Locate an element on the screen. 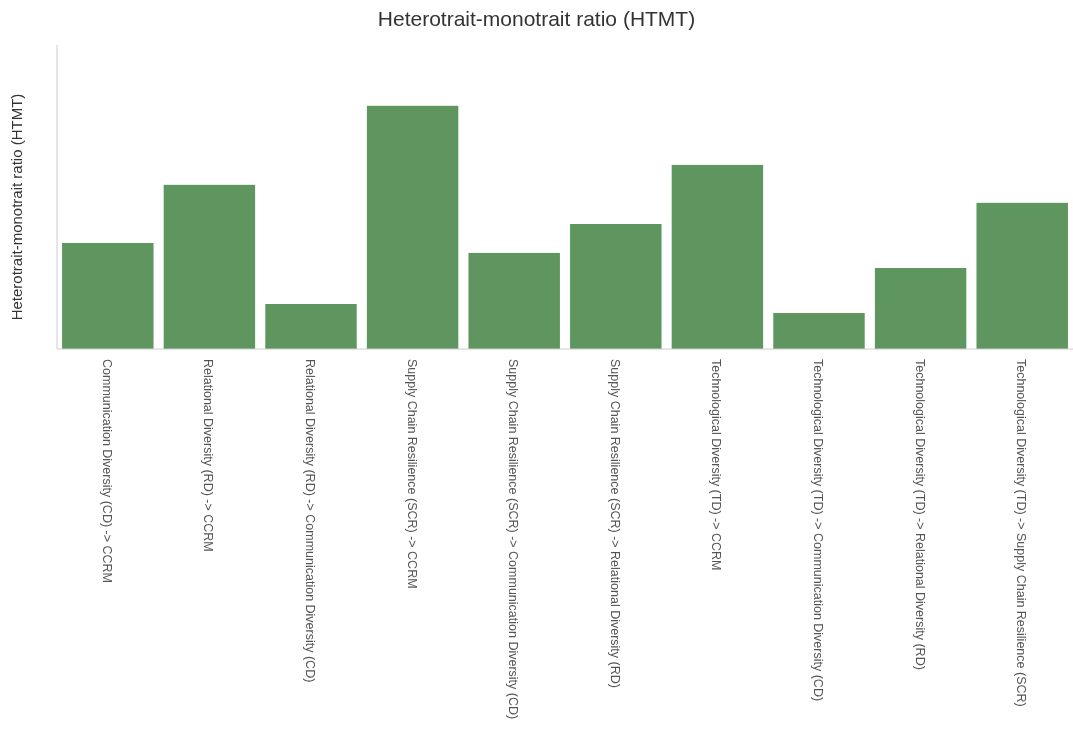  x-tick-label: Supply Chain Resilience (SCR) -> Communication Diversity (CD) is located at coordinates (513, 539).